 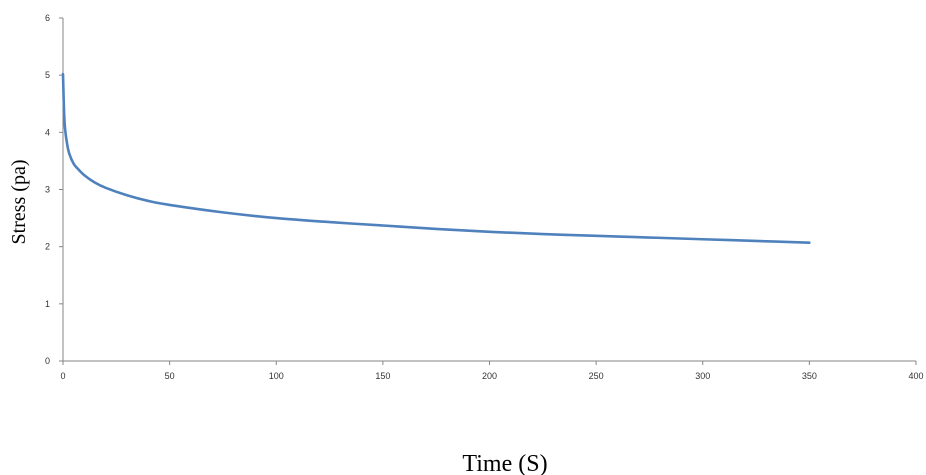 What do you see at coordinates (276, 376) in the screenshot?
I see `x-tick-label: 100` at bounding box center [276, 376].